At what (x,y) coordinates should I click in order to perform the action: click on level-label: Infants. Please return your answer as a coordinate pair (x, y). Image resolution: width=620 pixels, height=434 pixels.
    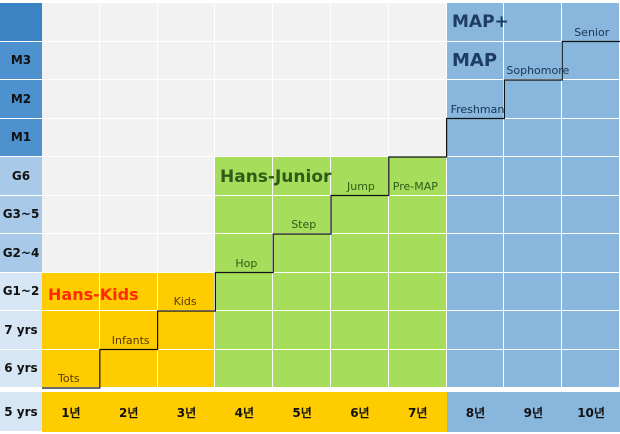
    Looking at the image, I should click on (130, 340).